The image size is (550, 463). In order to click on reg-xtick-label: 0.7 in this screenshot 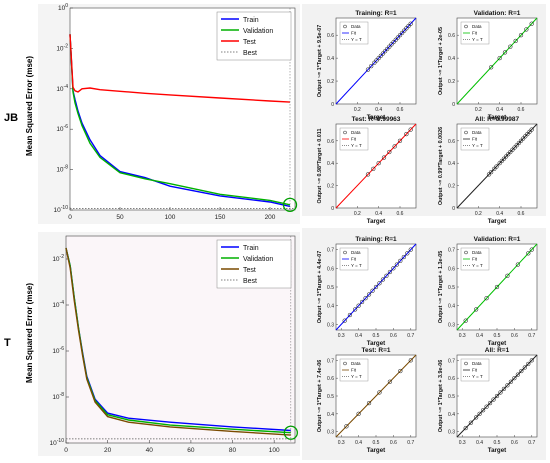, I will do `click(531, 336)`.